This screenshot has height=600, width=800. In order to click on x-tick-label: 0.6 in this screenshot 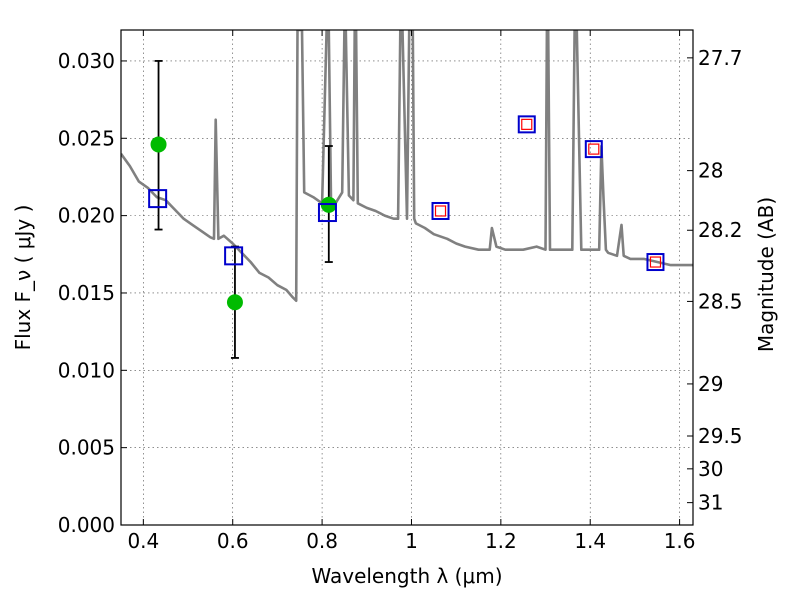, I will do `click(233, 541)`.